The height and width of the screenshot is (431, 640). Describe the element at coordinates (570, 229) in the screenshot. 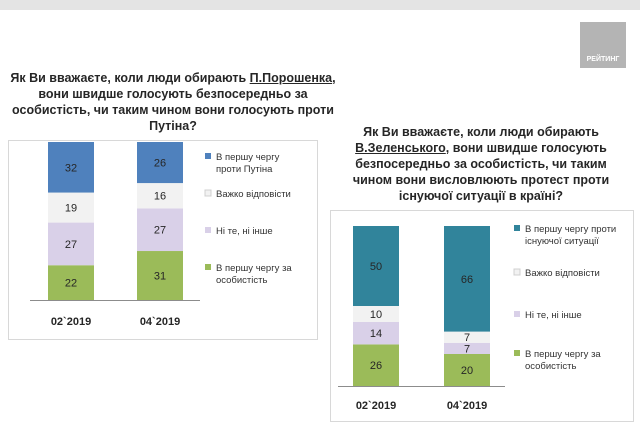

I see `chart2-legend-label: В першу чергу проти` at that location.